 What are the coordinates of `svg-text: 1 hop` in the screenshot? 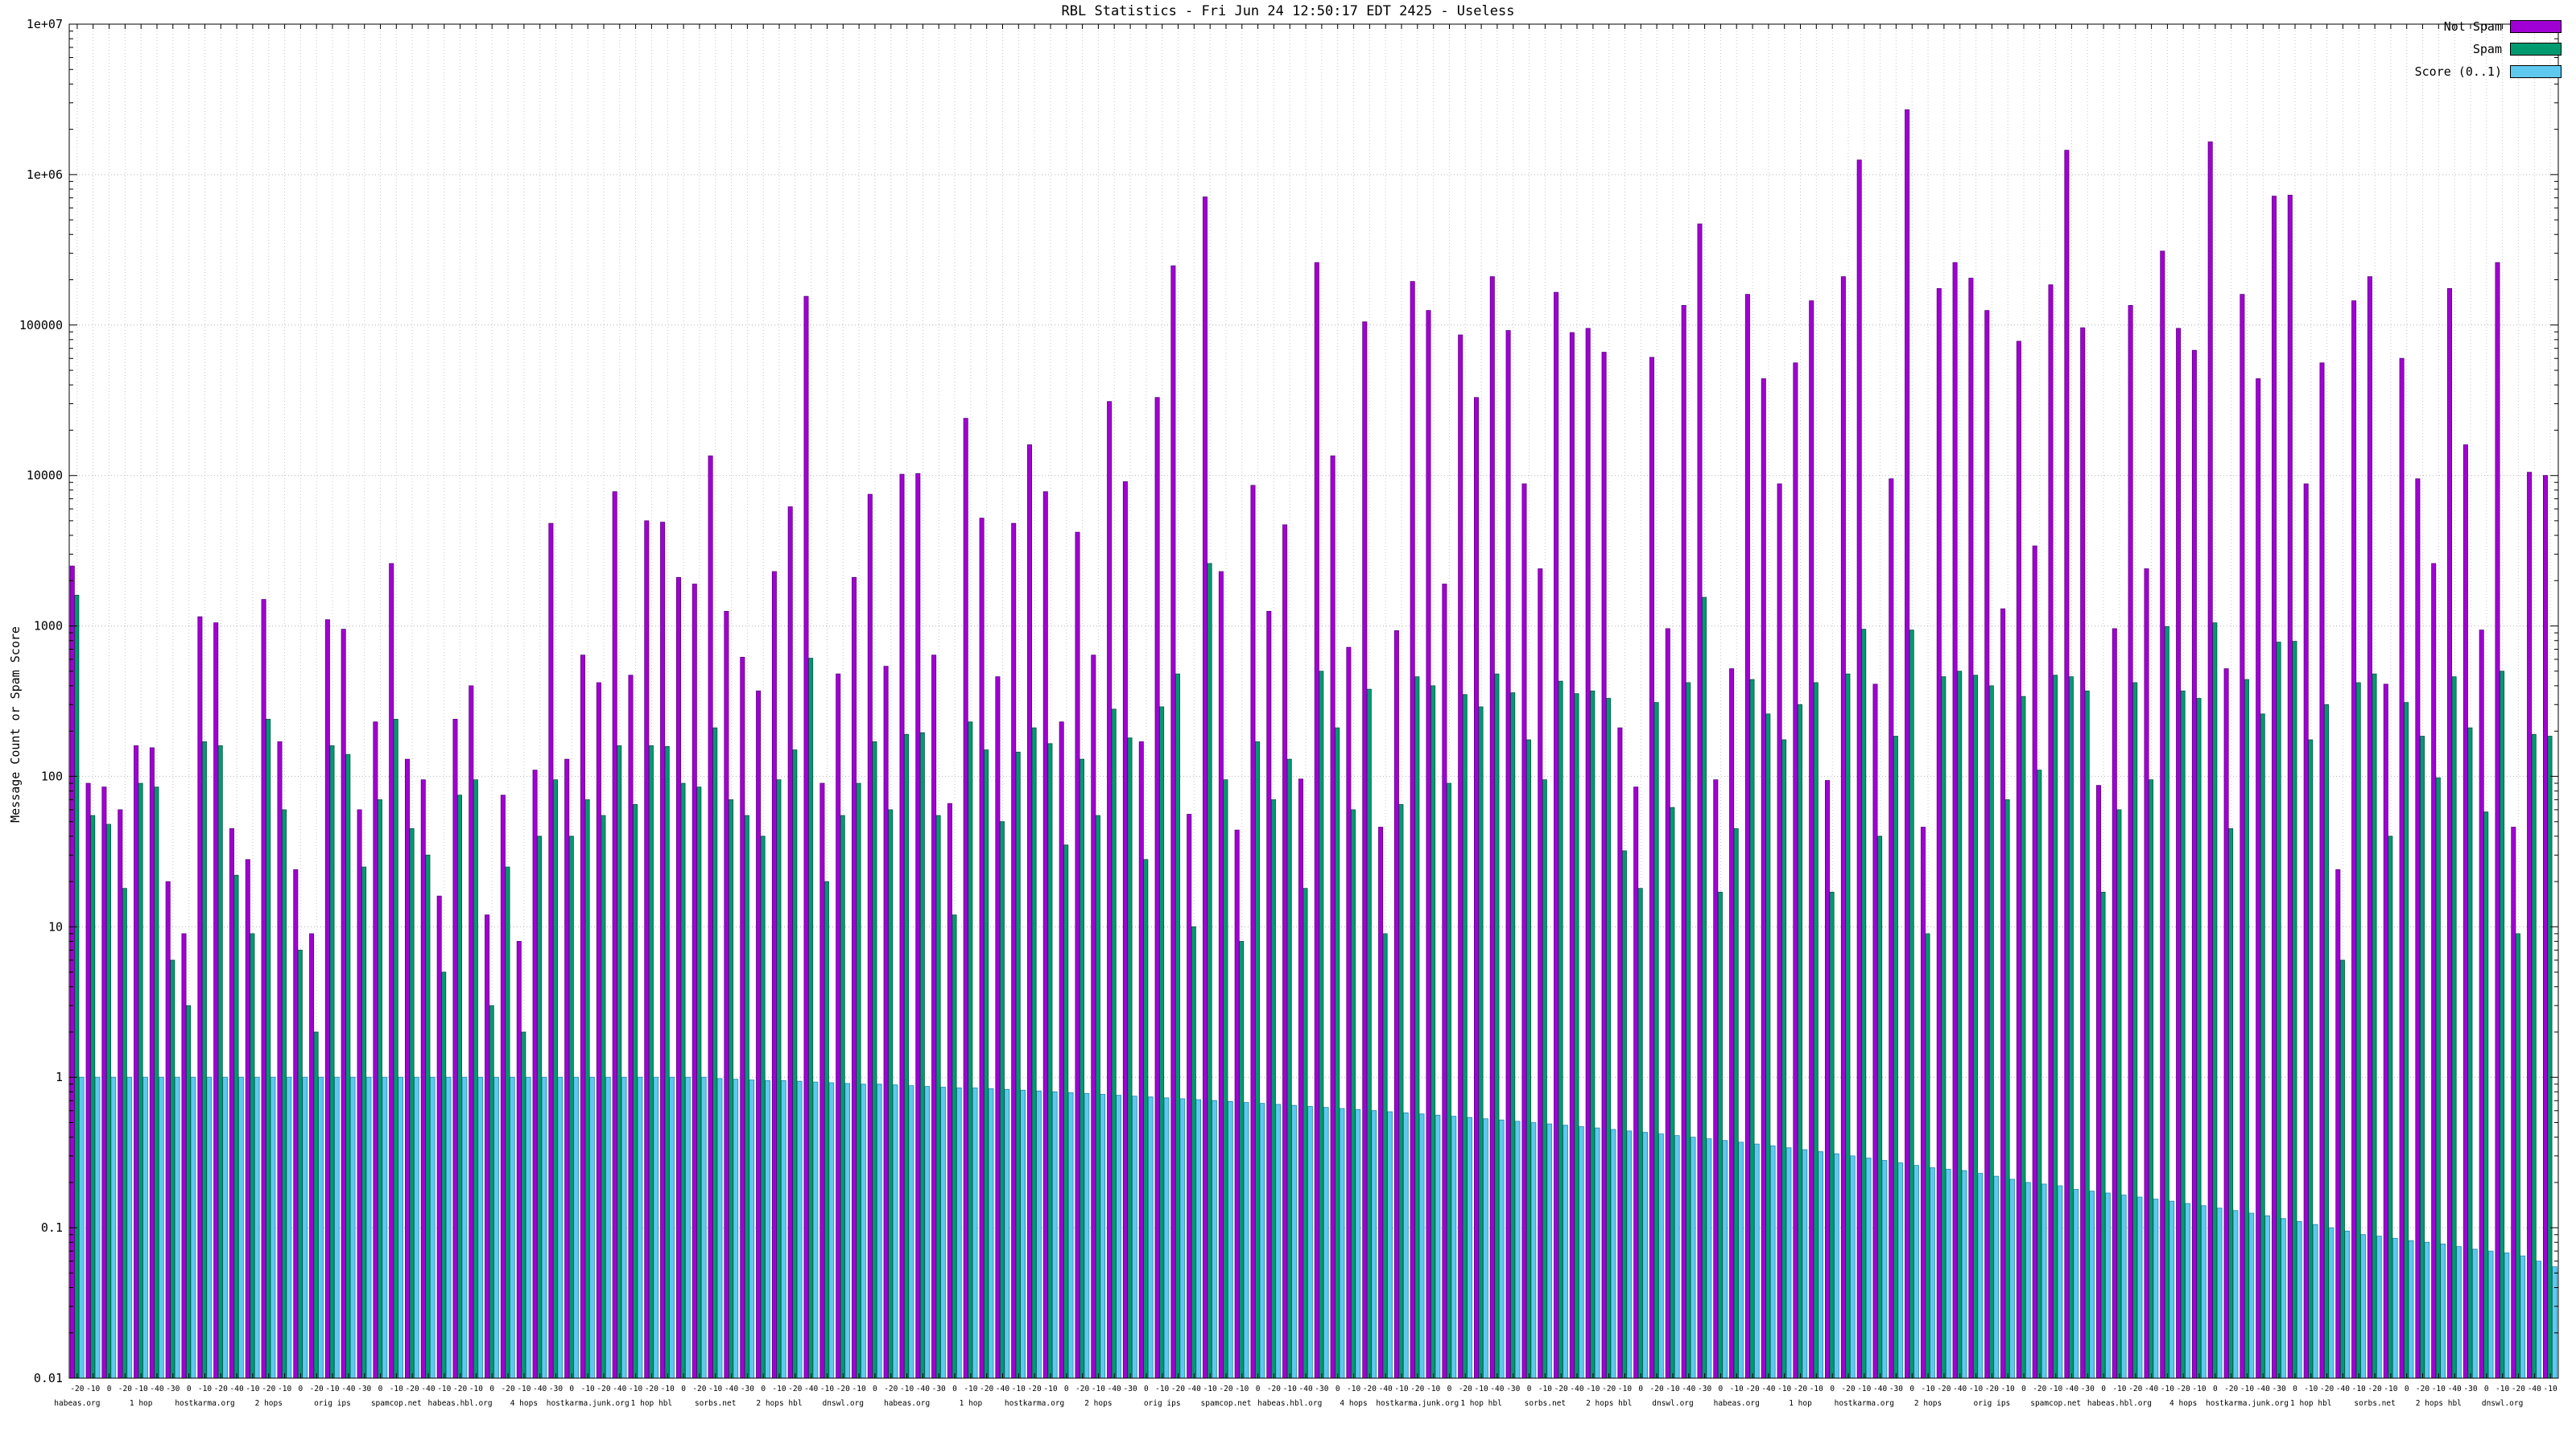 It's located at (1800, 1403).